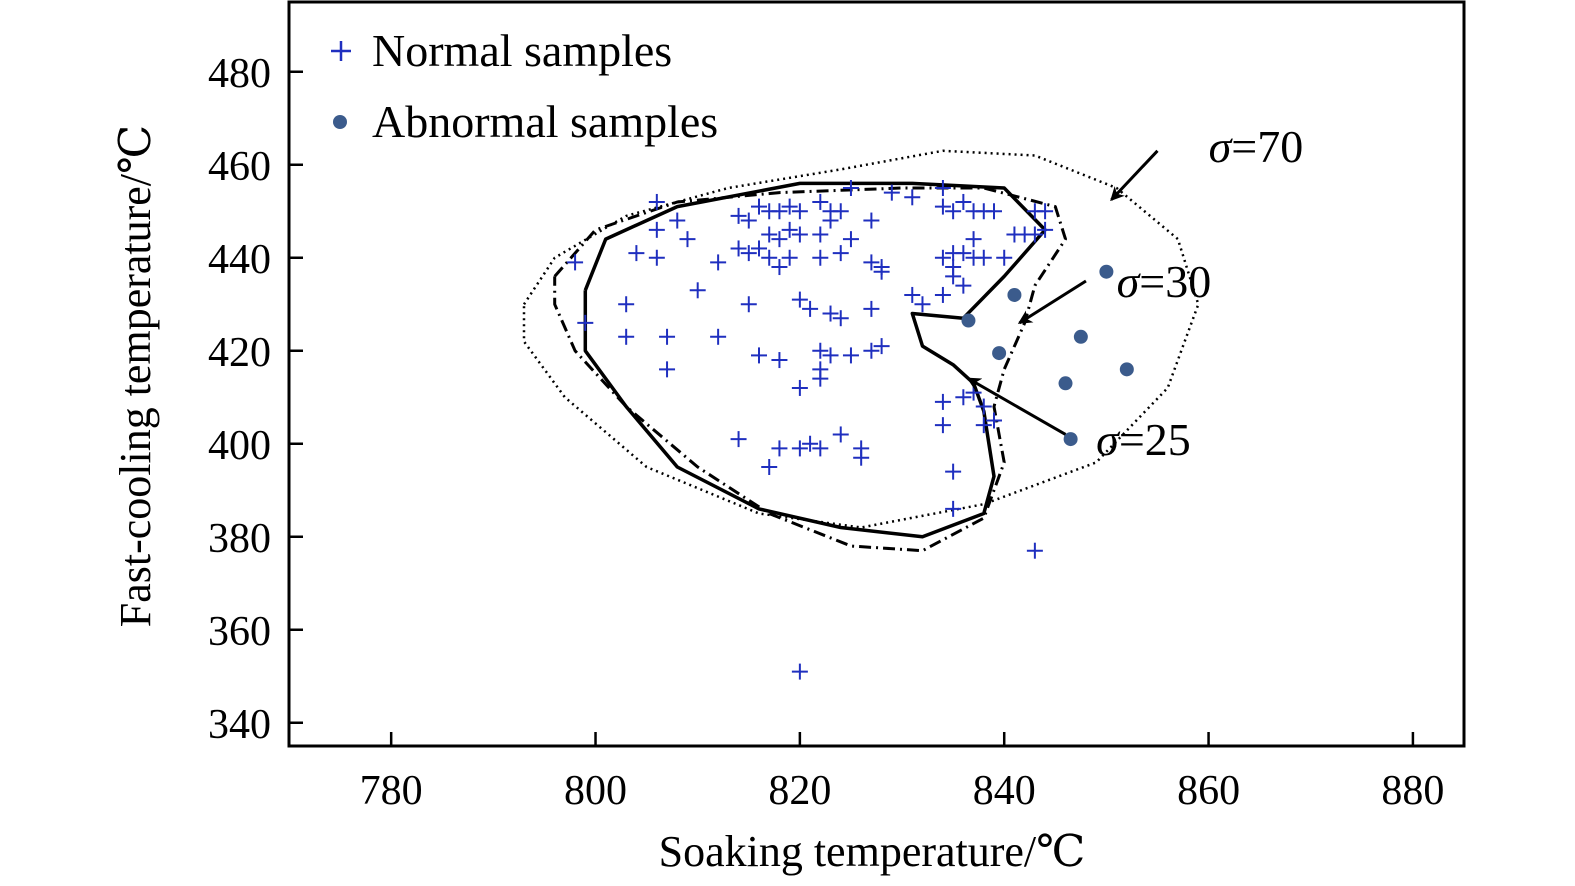  I want to click on x-tick-label: 800, so click(595, 791).